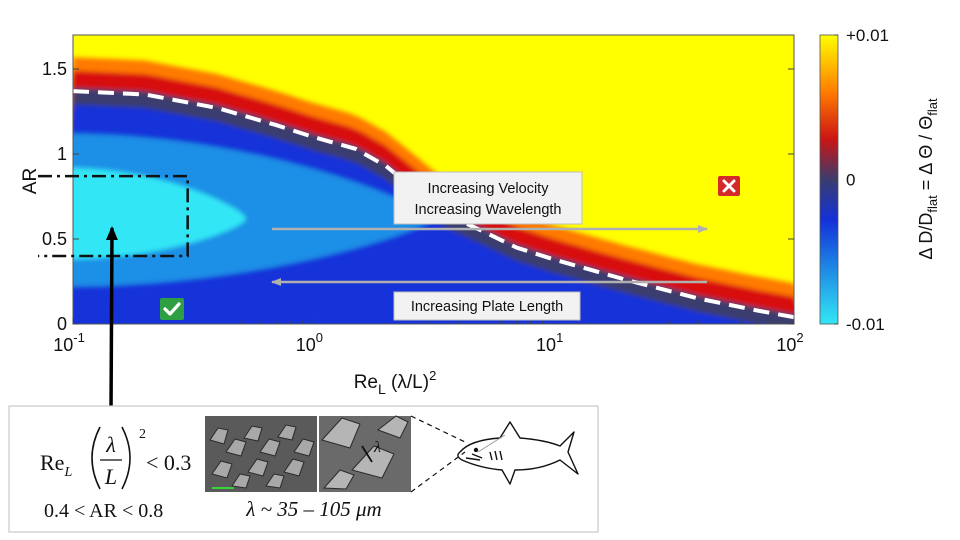  Describe the element at coordinates (69, 342) in the screenshot. I see `x-tick-label: 10⁻¹` at that location.